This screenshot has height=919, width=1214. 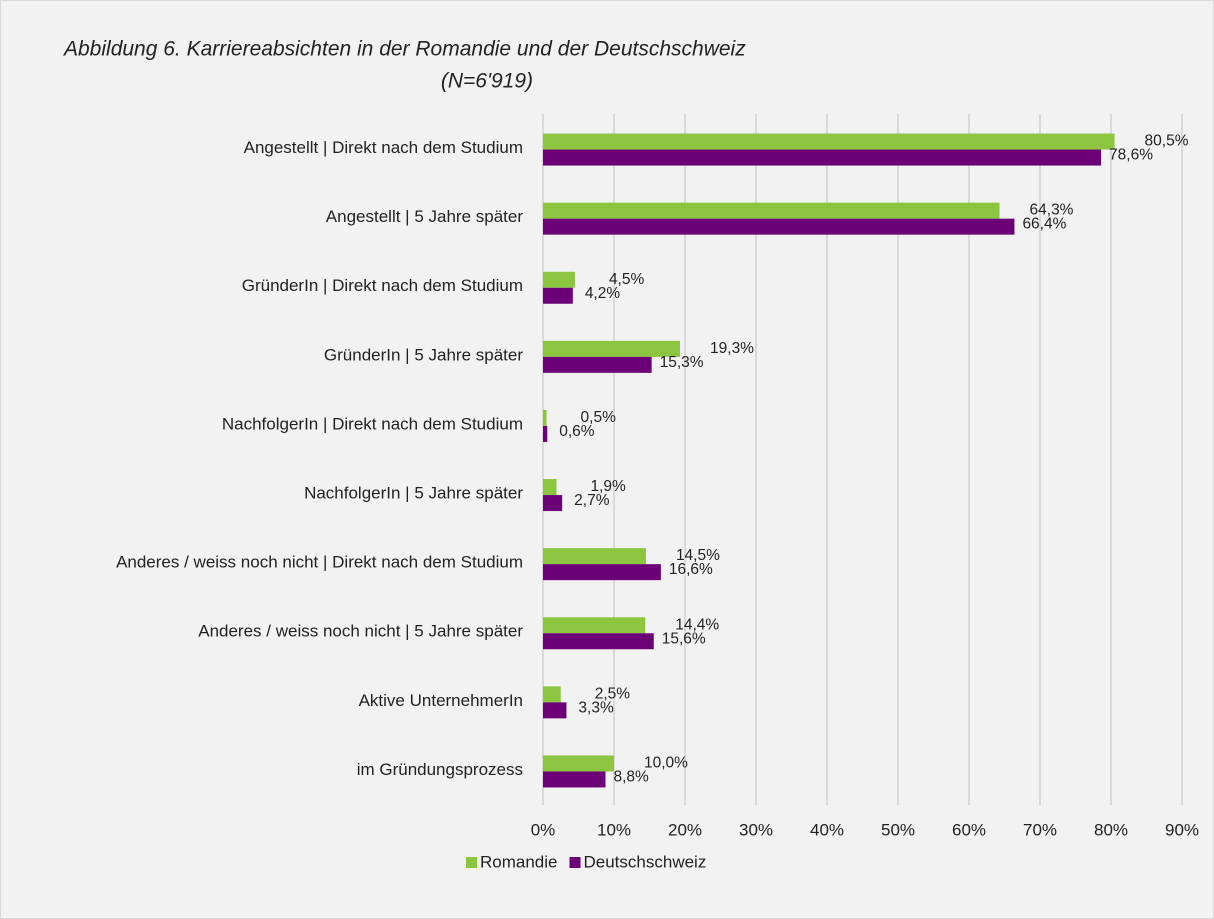 I want to click on y-tick-label: GründerIn | Direkt nach dem Studium, so click(x=382, y=285).